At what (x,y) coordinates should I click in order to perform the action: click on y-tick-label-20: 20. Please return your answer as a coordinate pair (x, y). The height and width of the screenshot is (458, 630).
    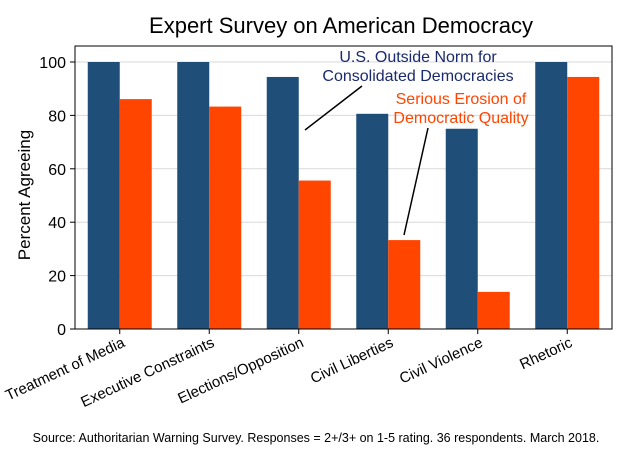
    Looking at the image, I should click on (57, 277).